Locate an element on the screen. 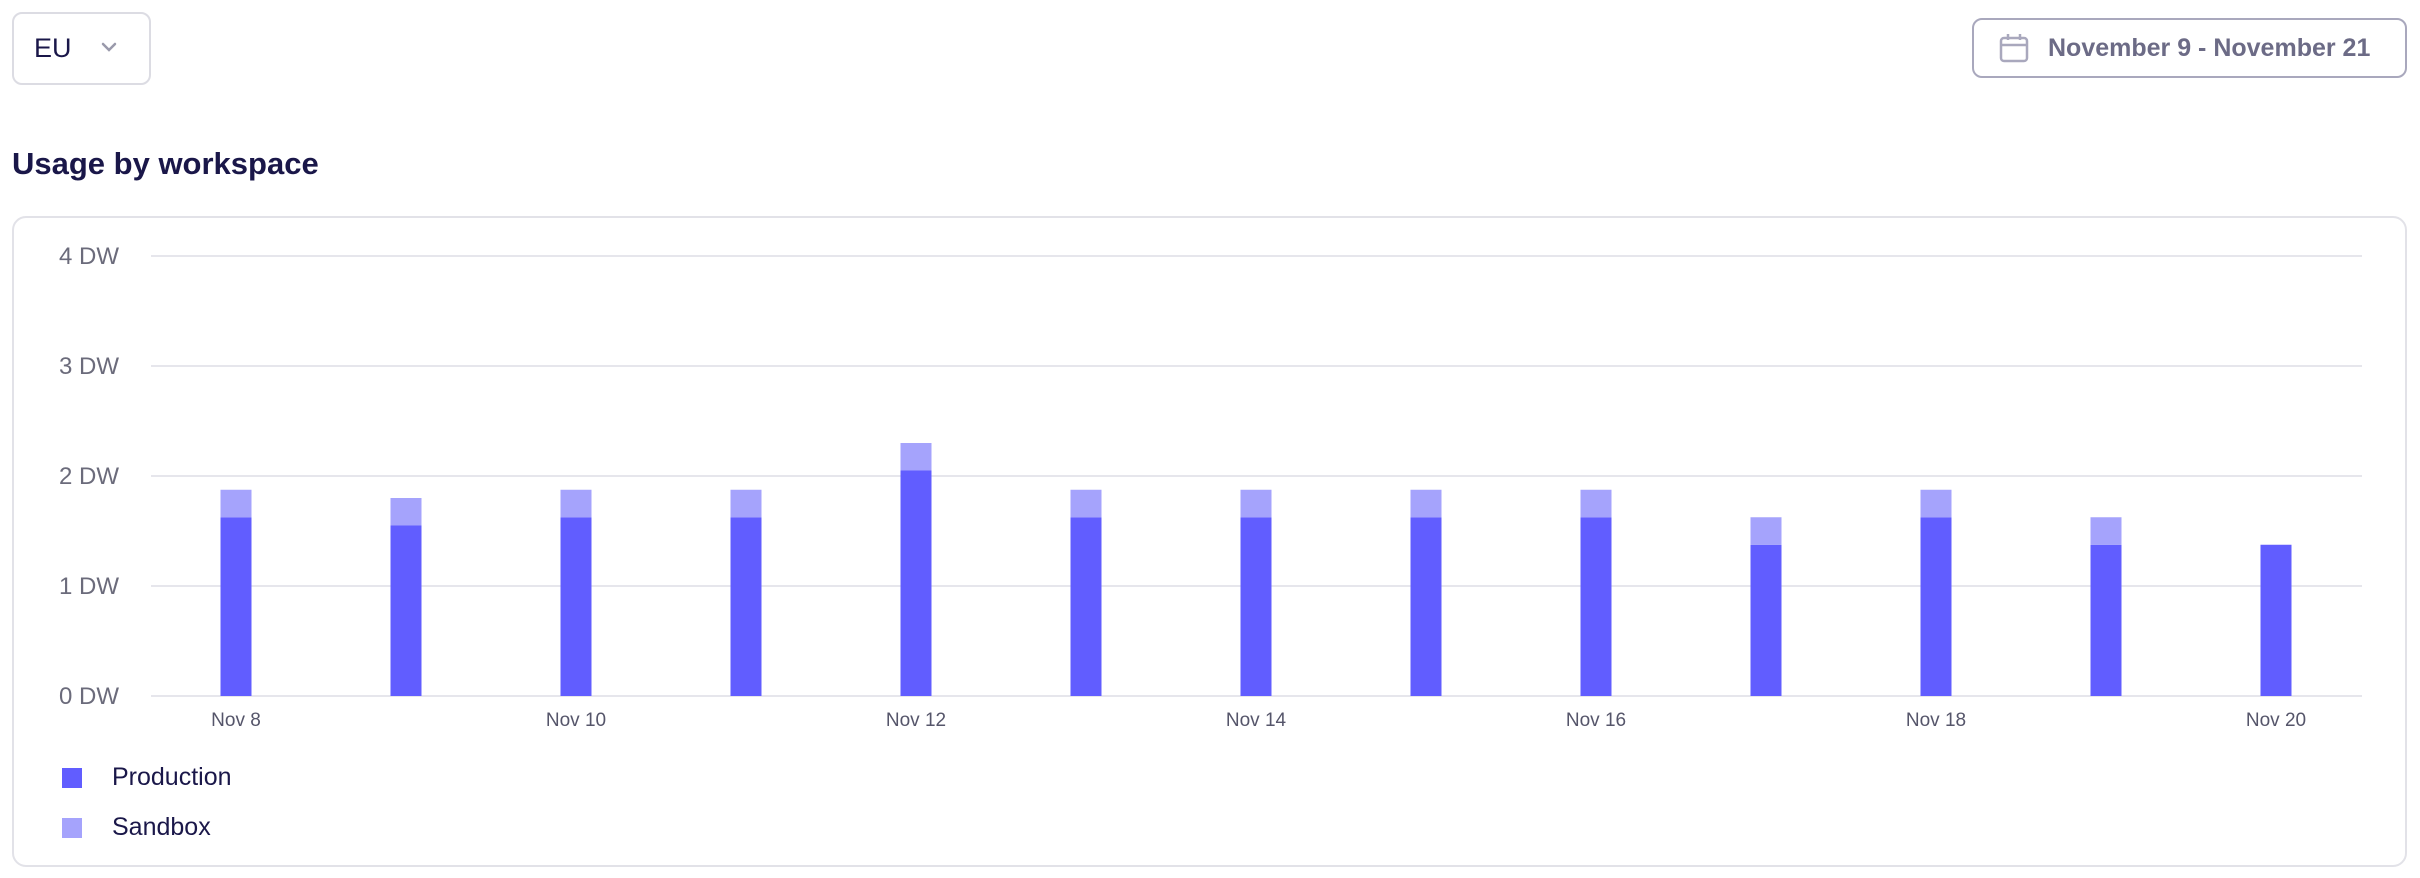 This screenshot has height=878, width=2420. y-tick-label: 0 DW is located at coordinates (89, 696).